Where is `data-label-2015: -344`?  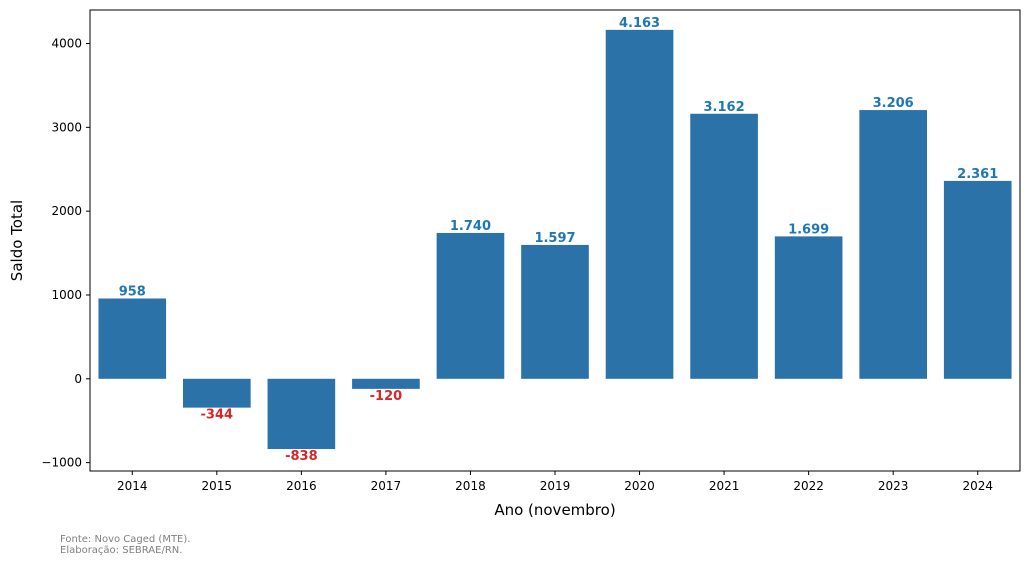 data-label-2015: -344 is located at coordinates (217, 415).